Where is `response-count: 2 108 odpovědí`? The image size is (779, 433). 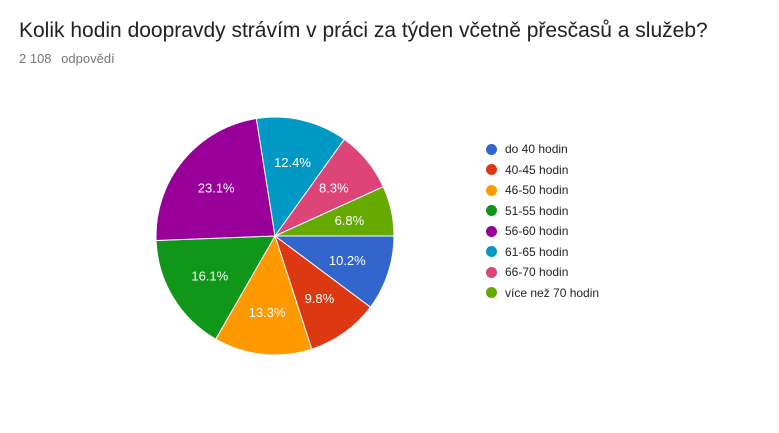
response-count: 2 108 odpovědí is located at coordinates (67, 58).